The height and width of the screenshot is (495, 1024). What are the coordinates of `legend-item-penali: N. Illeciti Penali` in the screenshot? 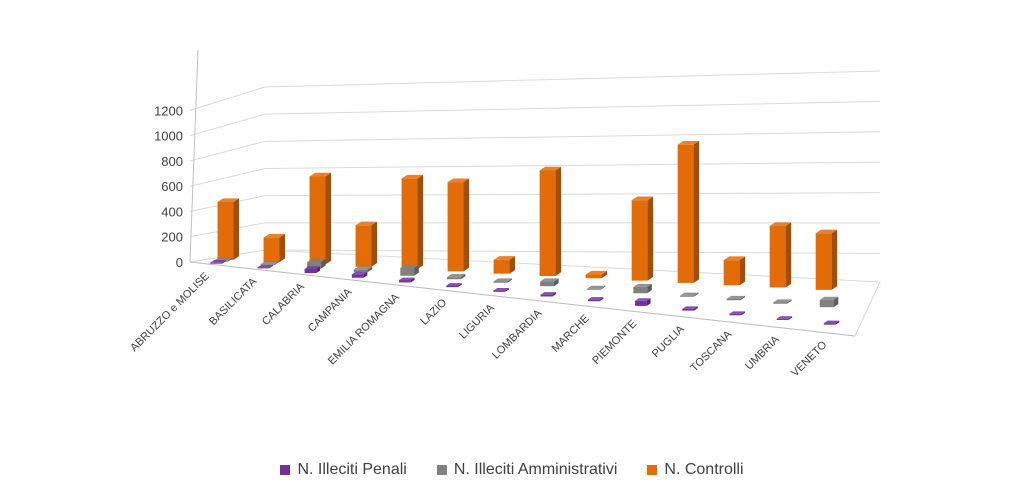 It's located at (343, 470).